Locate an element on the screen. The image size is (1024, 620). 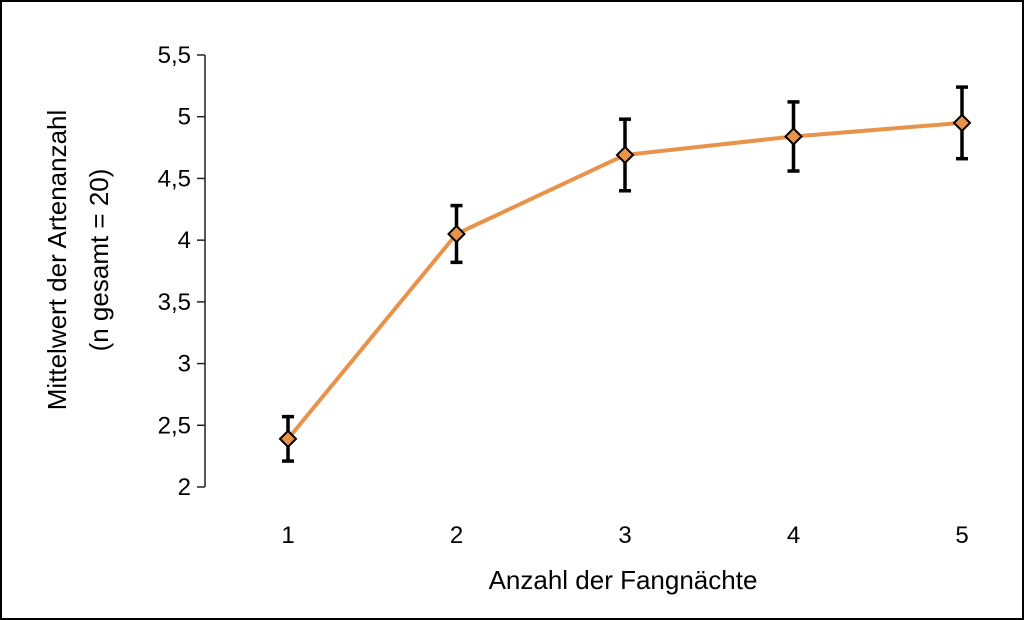
y-tick-label: 3 is located at coordinates (184, 364).